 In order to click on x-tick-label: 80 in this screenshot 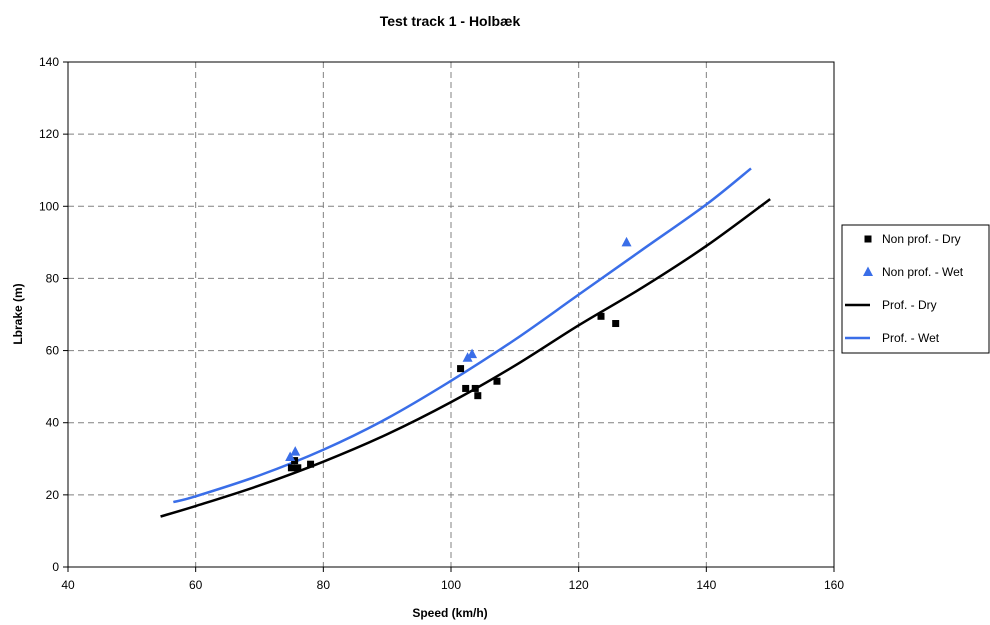, I will do `click(324, 585)`.